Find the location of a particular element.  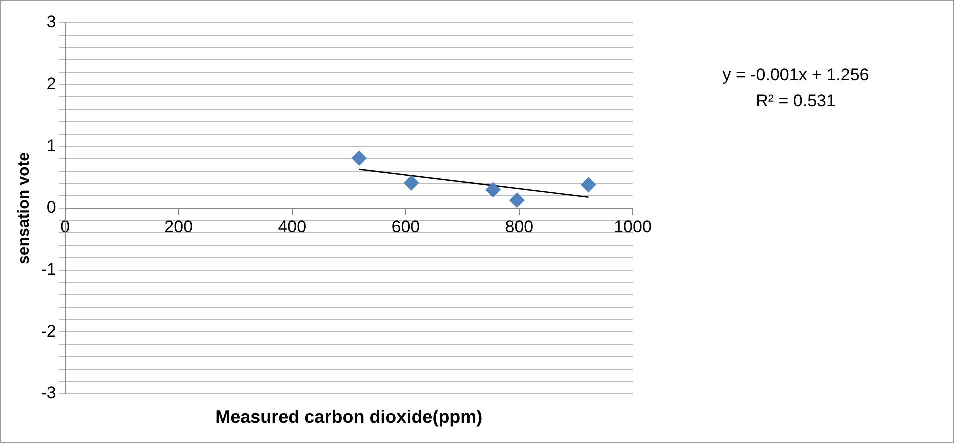

y-axis-title: sensation vote is located at coordinates (25, 208).